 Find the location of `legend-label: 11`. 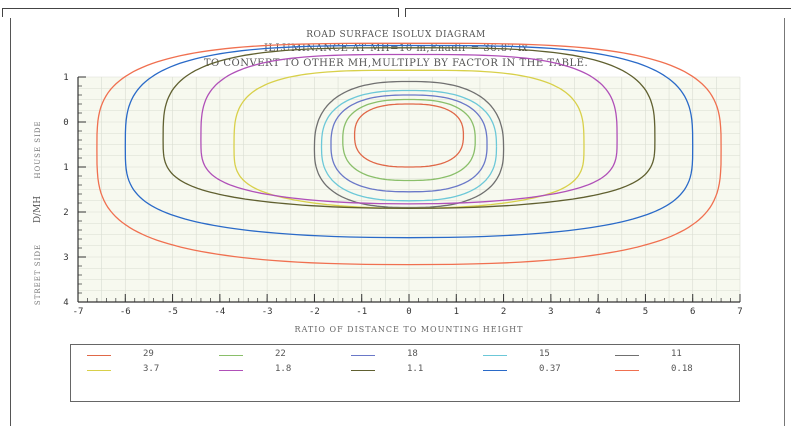

legend-label: 11 is located at coordinates (676, 354).